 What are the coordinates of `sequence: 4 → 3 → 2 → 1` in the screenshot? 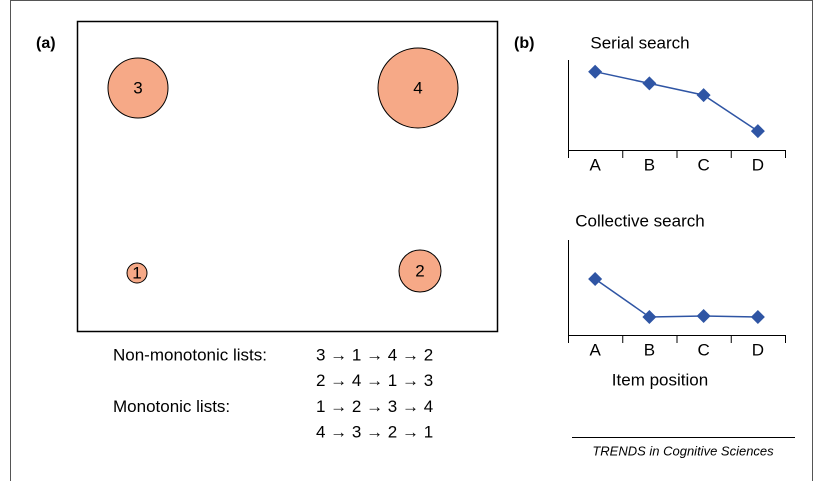 It's located at (374, 432).